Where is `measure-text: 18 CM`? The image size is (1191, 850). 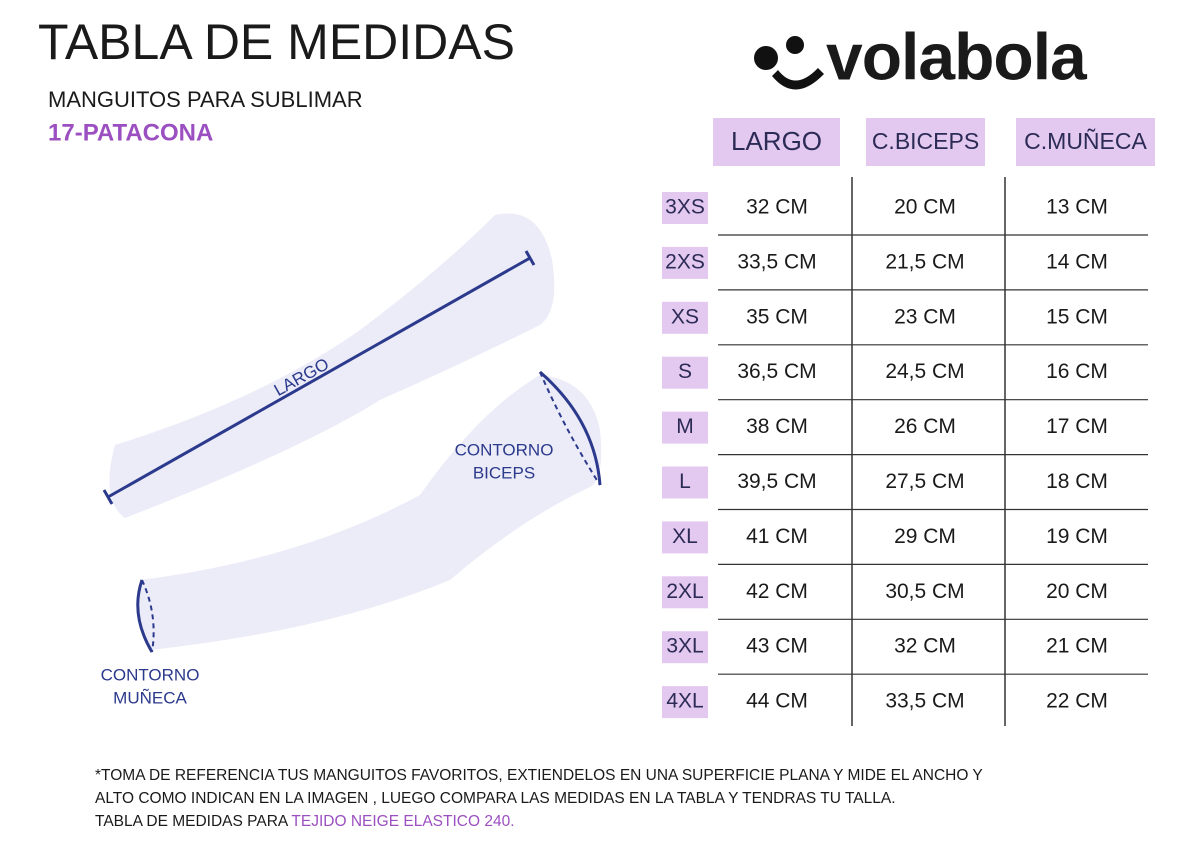
measure-text: 18 CM is located at coordinates (1077, 481).